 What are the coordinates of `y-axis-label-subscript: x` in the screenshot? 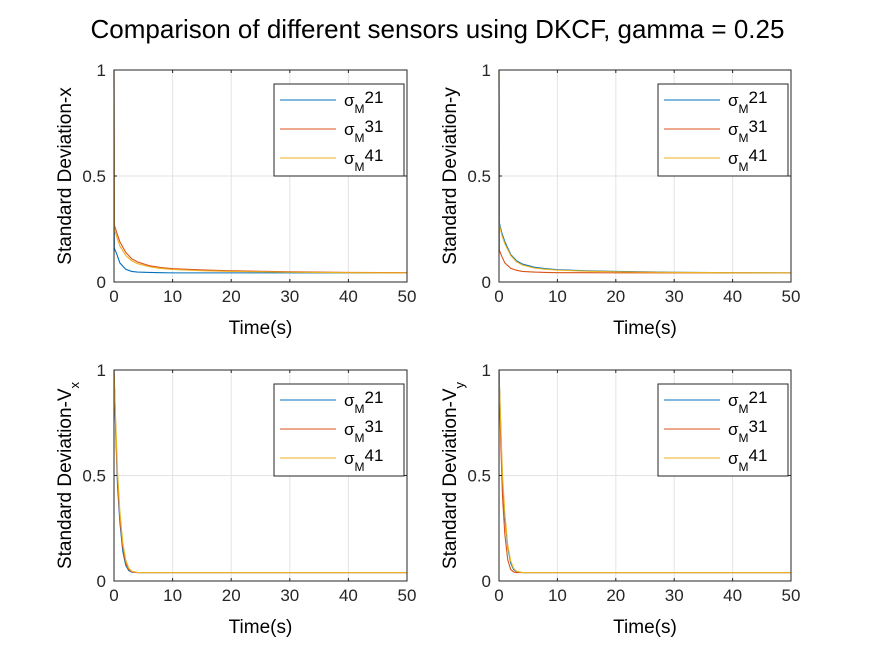 It's located at (74, 384).